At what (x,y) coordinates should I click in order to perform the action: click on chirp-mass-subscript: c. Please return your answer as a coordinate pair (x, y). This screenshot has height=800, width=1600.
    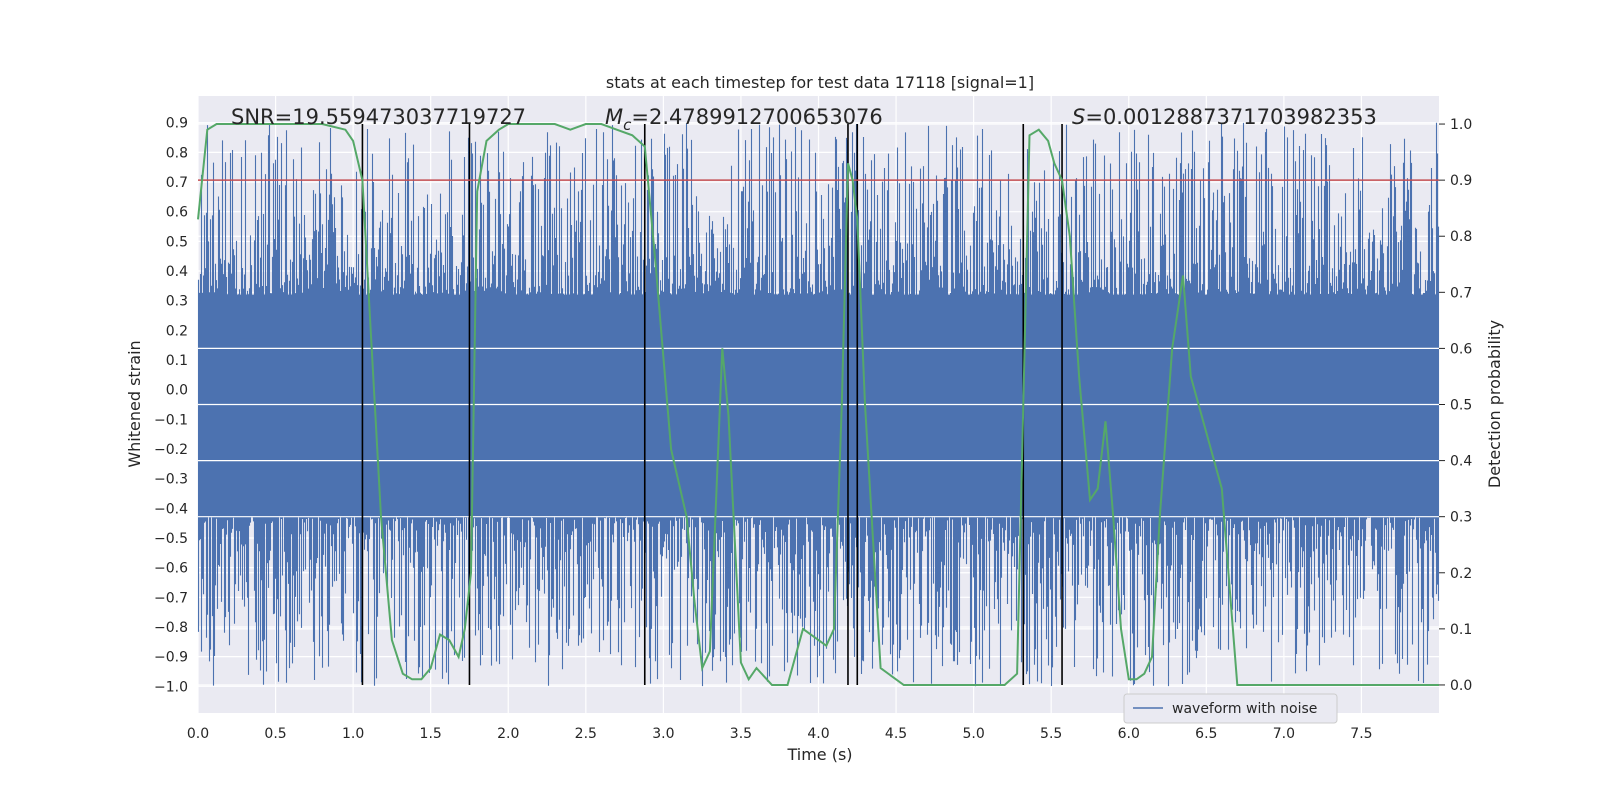
    Looking at the image, I should click on (627, 125).